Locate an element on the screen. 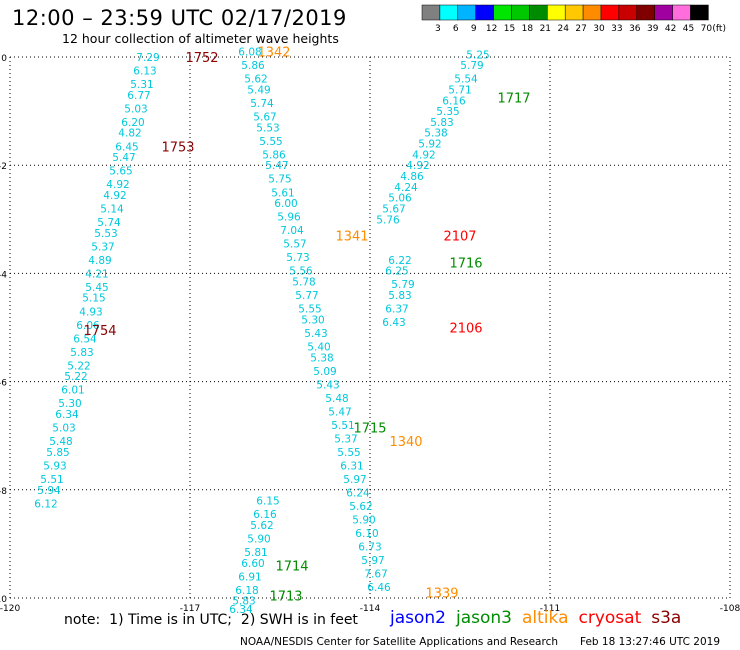 The width and height of the screenshot is (740, 650). wave-height-point: 5.45 is located at coordinates (96, 288).